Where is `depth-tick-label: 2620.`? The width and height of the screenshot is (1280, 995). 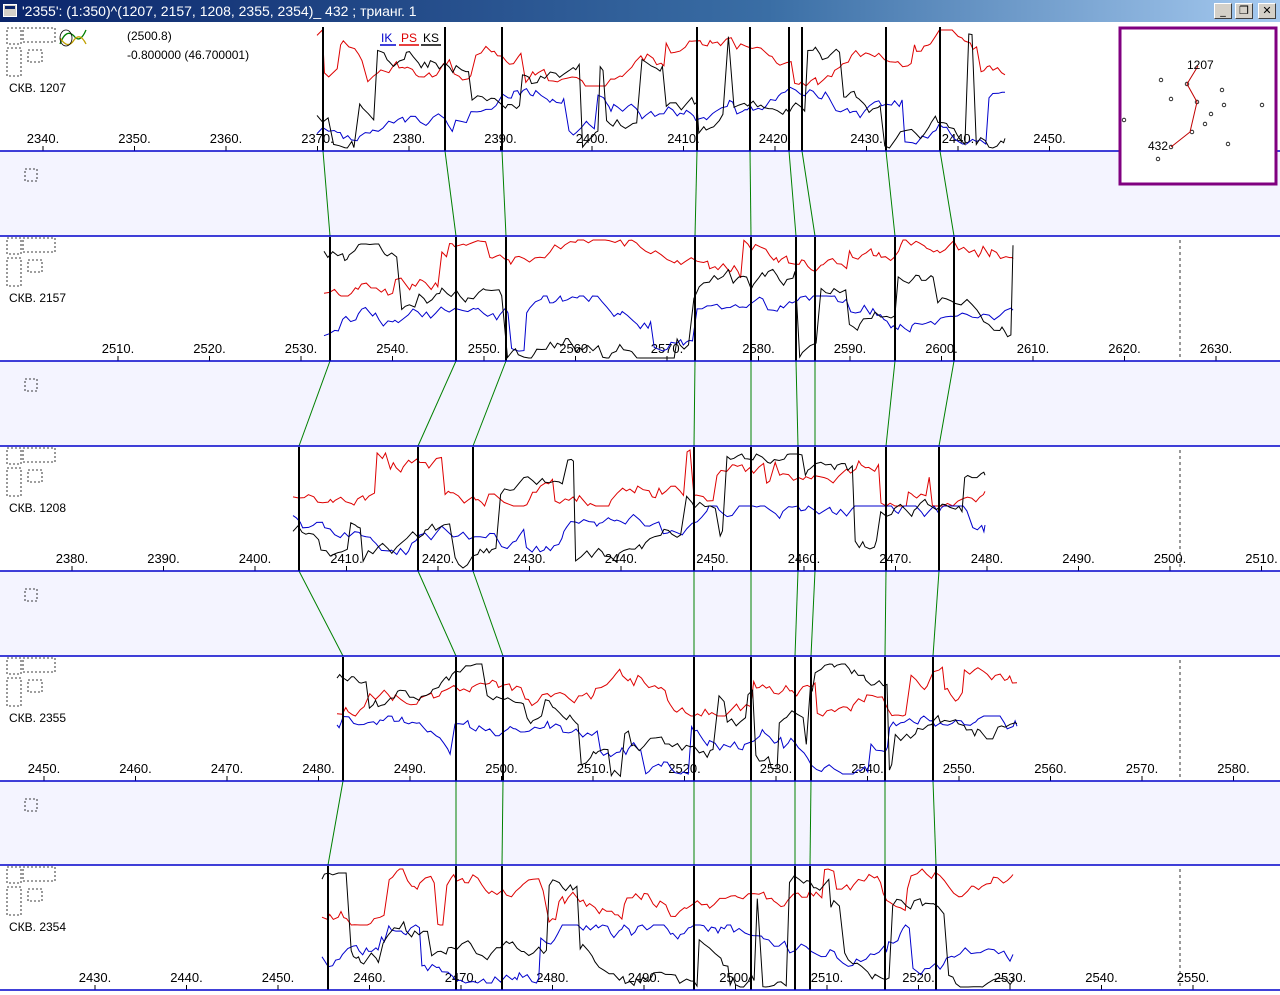 depth-tick-label: 2620. is located at coordinates (1124, 348).